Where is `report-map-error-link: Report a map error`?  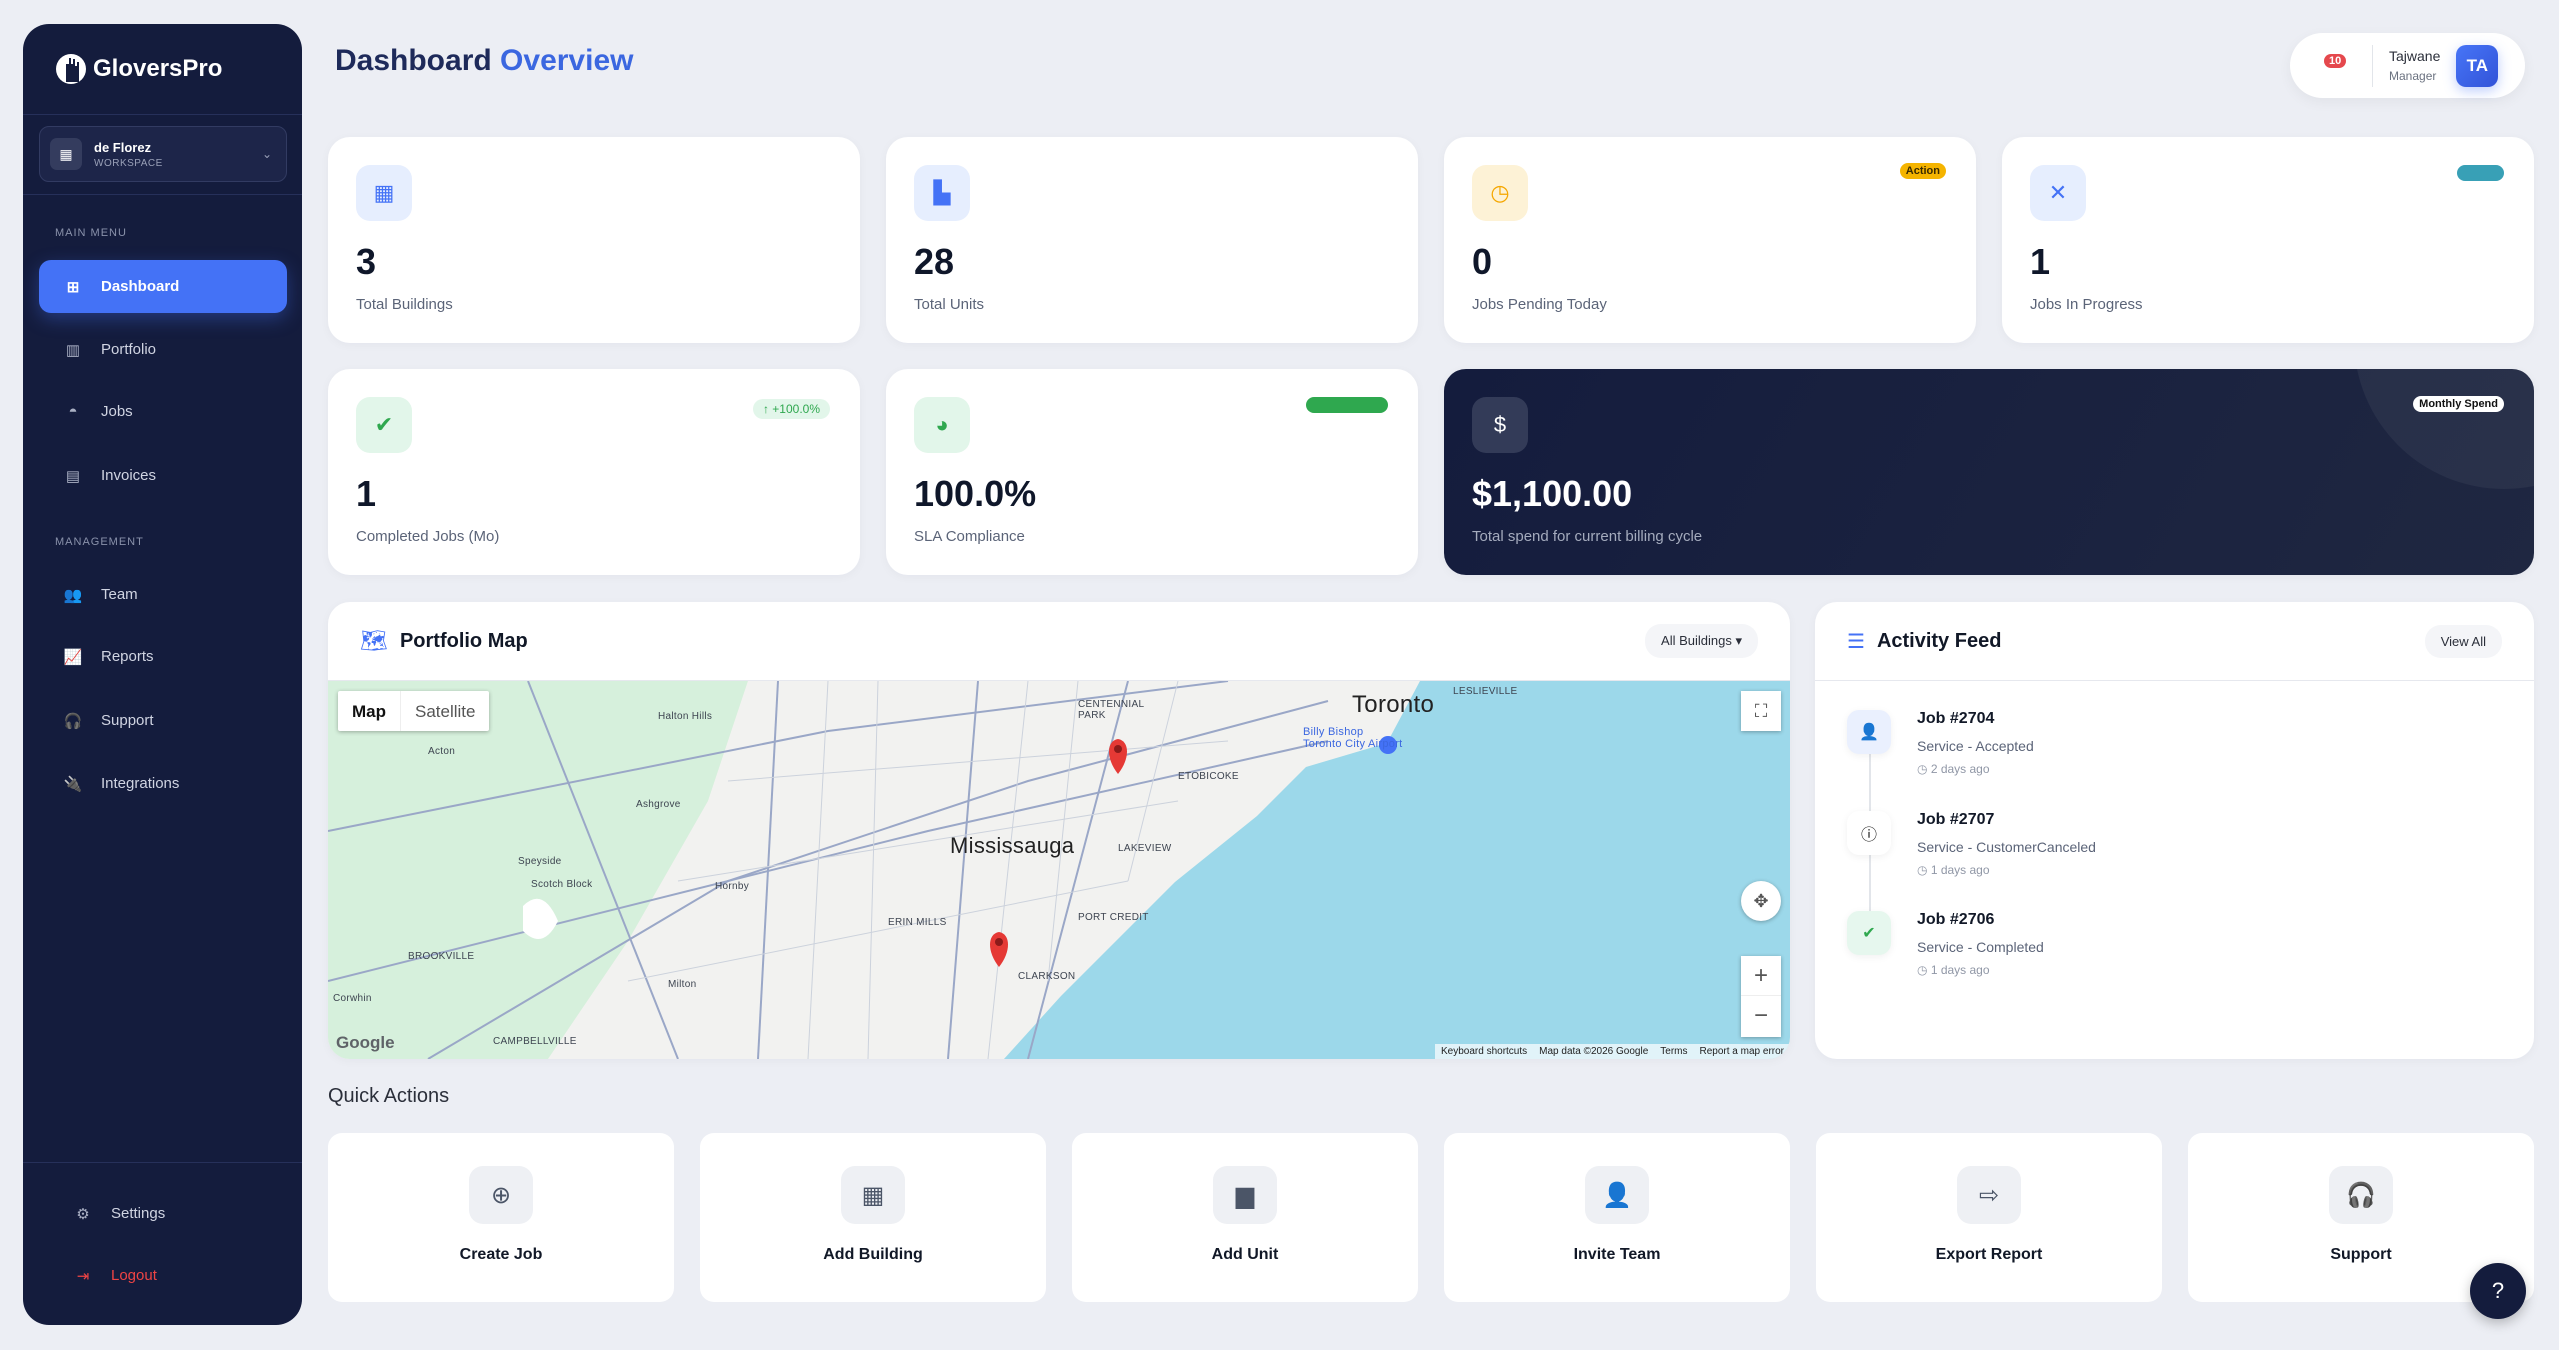 report-map-error-link: Report a map error is located at coordinates (1741, 1051).